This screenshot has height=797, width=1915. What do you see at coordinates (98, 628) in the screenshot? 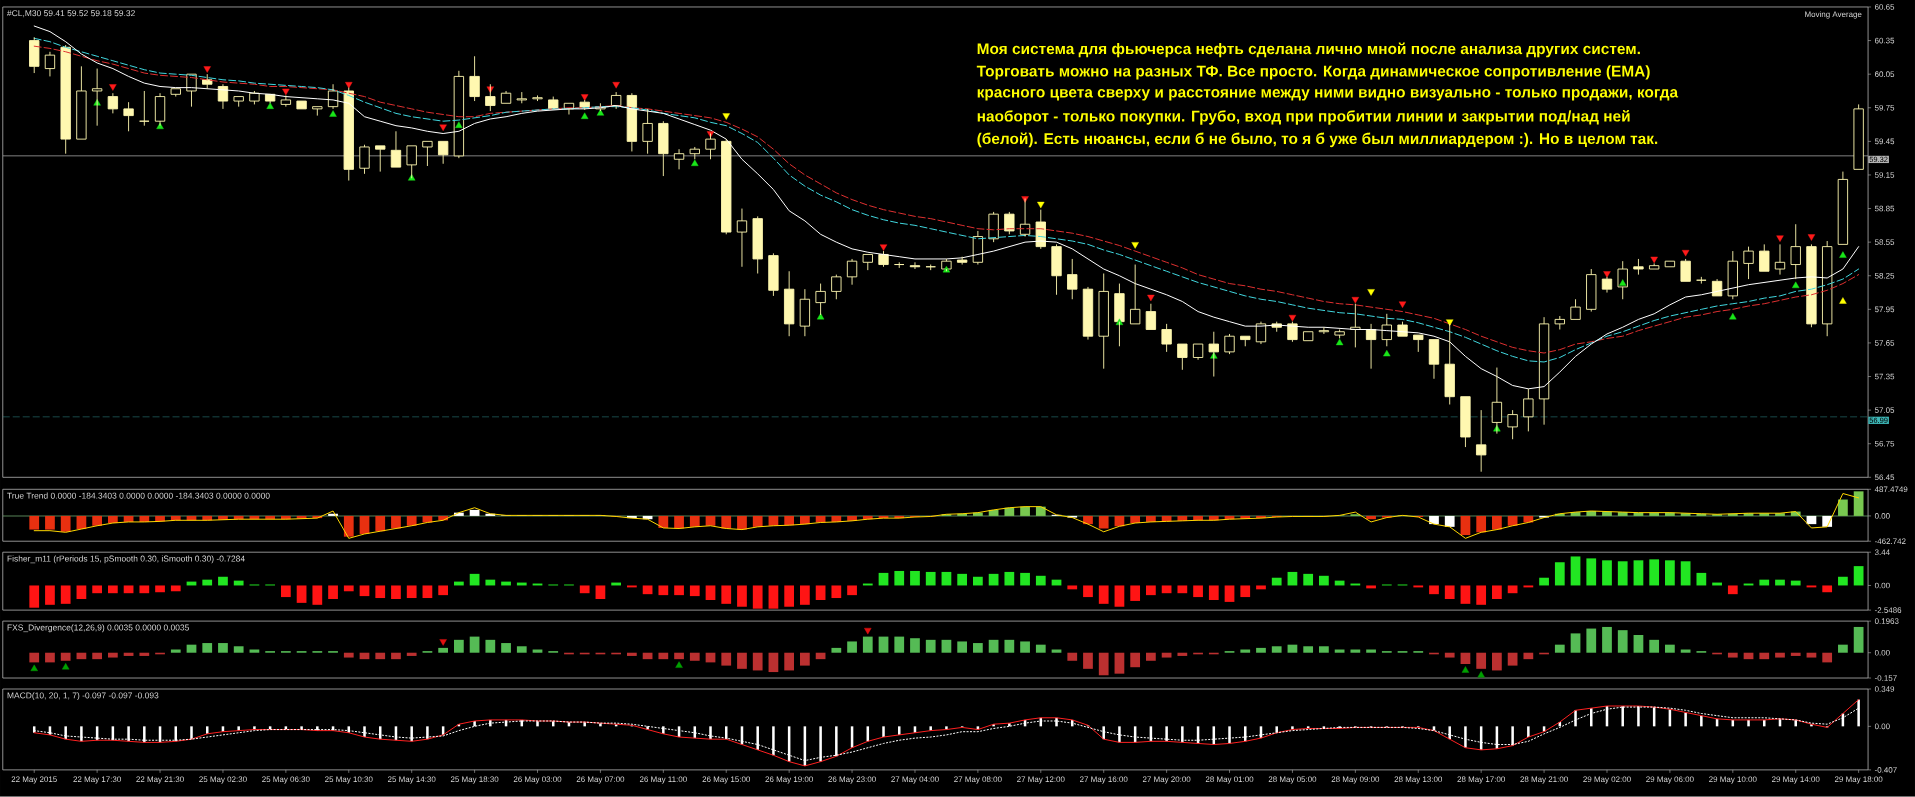
I see `chart-title: FXS_Divergence(12,26,9) 0.0035 0.0000 0.0035` at bounding box center [98, 628].